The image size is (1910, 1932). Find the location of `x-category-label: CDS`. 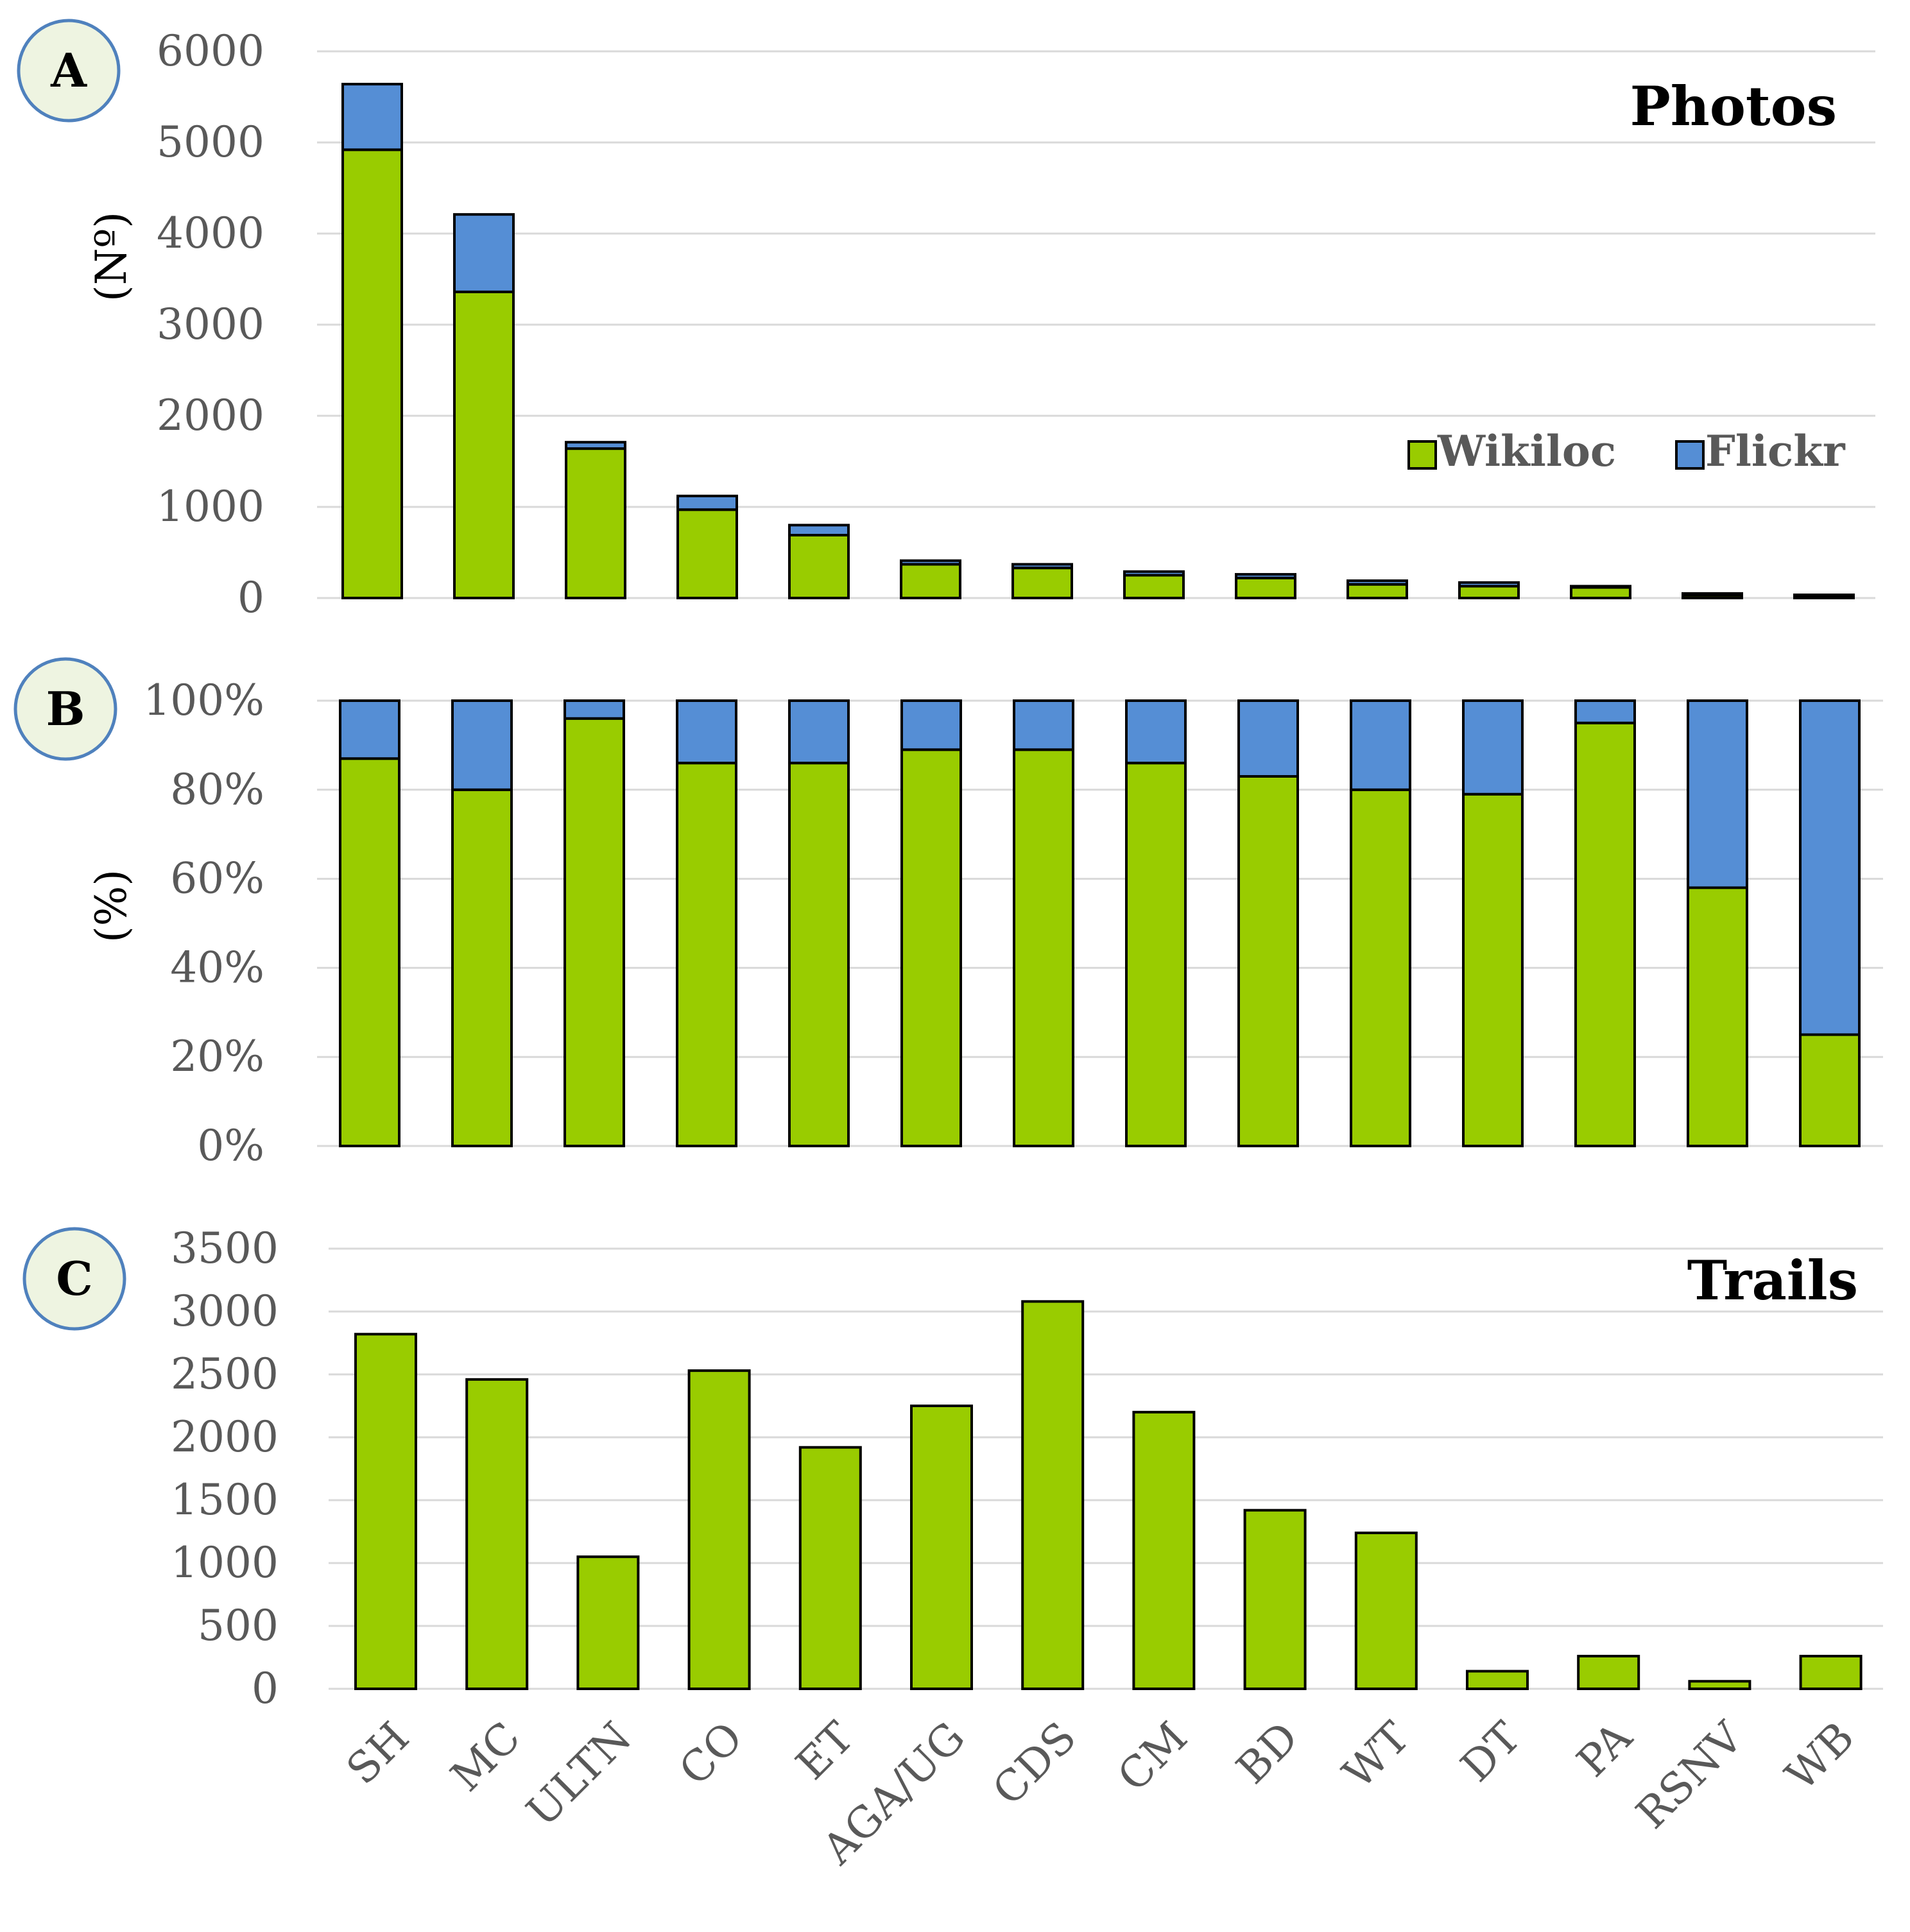

x-category-label: CDS is located at coordinates (1034, 1764).